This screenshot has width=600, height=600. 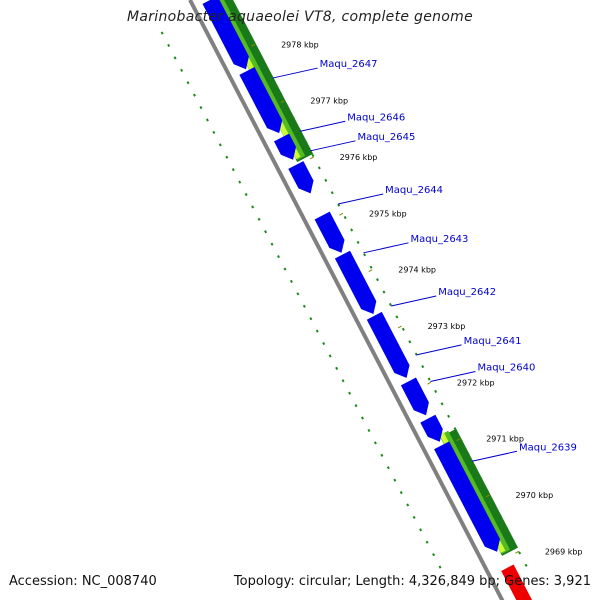 I want to click on tick-label: 2974 kbp, so click(x=417, y=270).